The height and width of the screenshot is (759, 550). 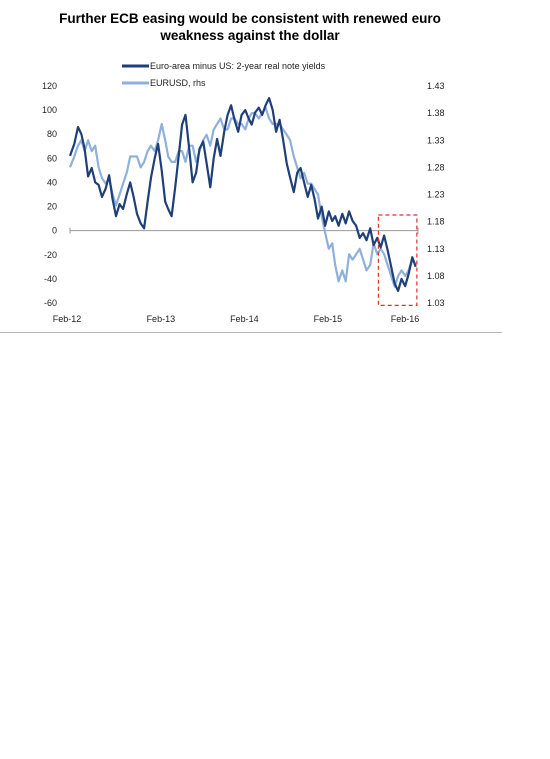 What do you see at coordinates (436, 276) in the screenshot?
I see `y-right-tick-label: 1.08` at bounding box center [436, 276].